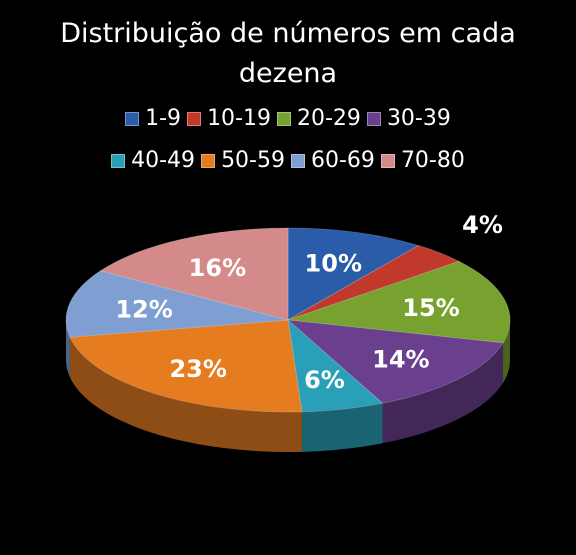 The image size is (576, 555). Describe the element at coordinates (163, 118) in the screenshot. I see `legend-label: 1-9` at that location.